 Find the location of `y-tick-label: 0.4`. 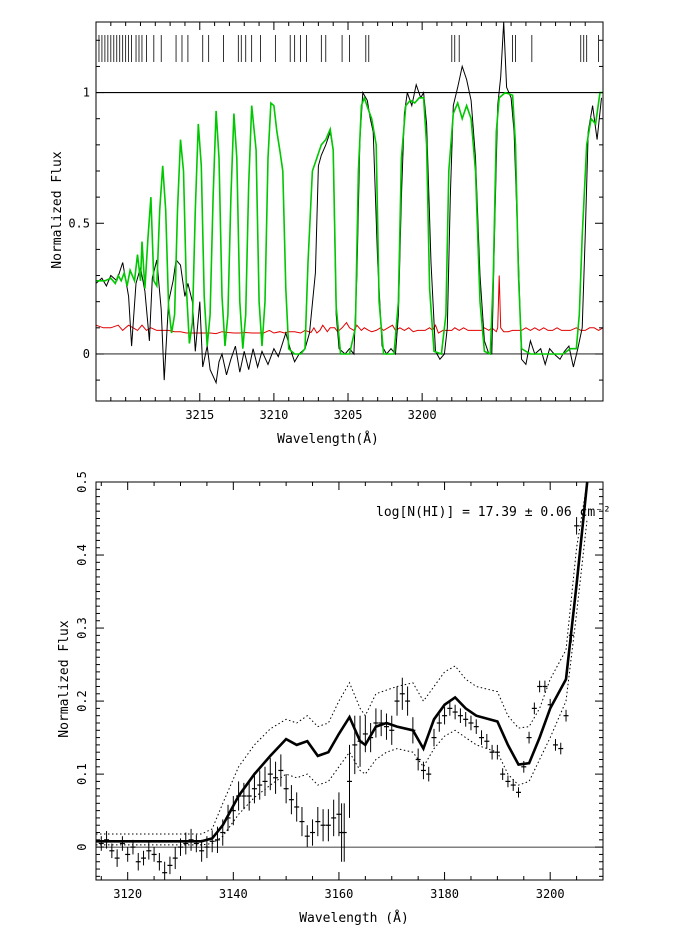

y-tick-label: 0.4 is located at coordinates (82, 555).